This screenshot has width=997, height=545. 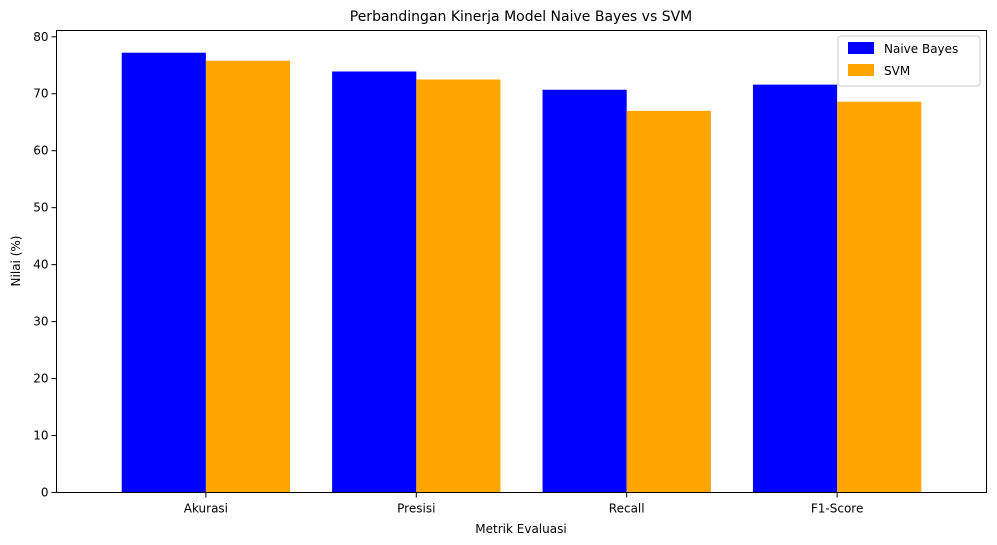 I want to click on y-tick-label: 40, so click(x=40, y=265).